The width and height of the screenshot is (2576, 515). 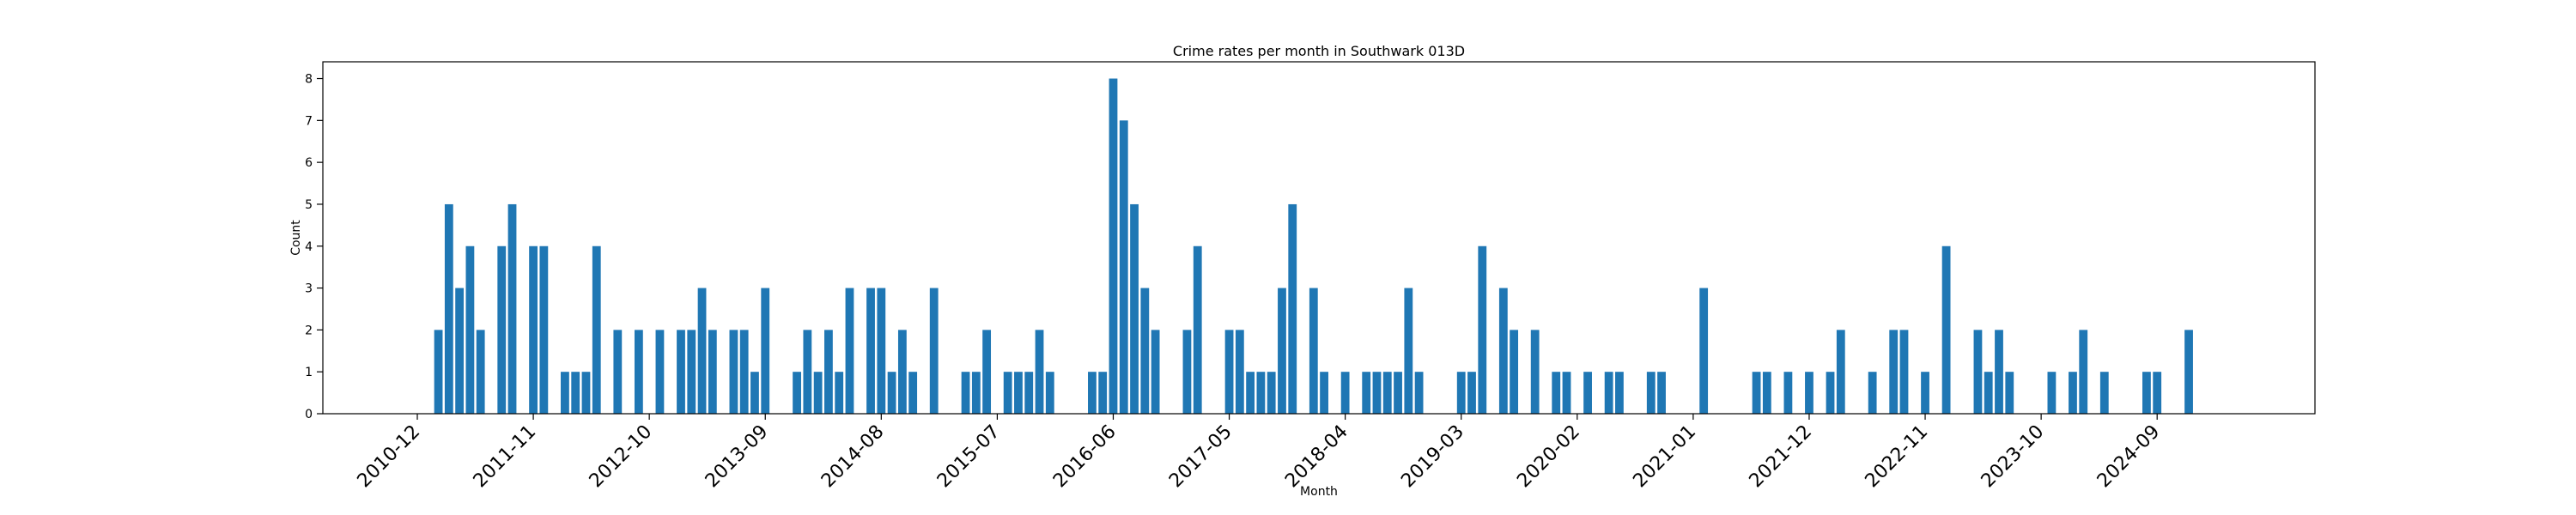 What do you see at coordinates (1664, 457) in the screenshot?
I see `x-tick-label: 2021-01` at bounding box center [1664, 457].